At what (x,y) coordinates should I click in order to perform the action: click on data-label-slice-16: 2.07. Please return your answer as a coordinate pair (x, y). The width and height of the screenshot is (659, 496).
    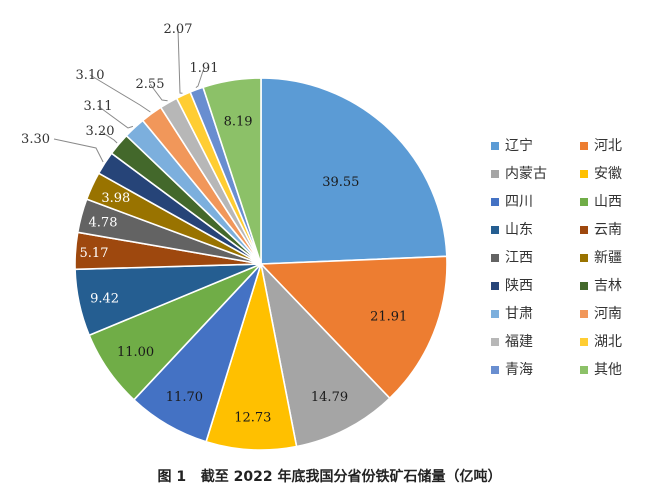
    Looking at the image, I should click on (178, 29).